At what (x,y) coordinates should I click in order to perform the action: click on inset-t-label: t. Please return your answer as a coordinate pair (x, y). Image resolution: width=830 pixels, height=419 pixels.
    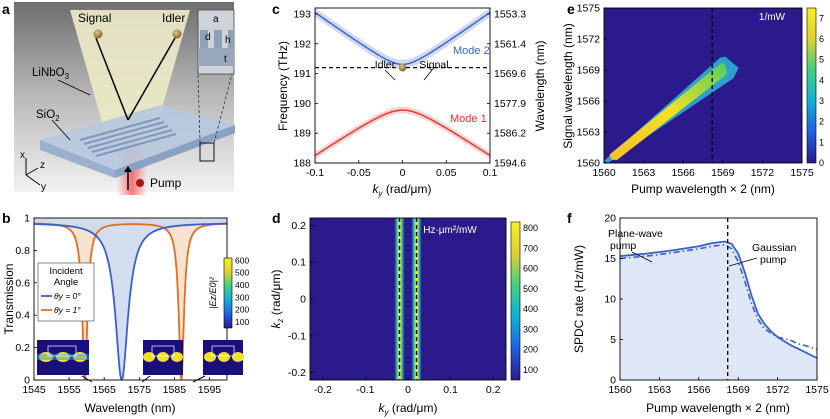
    Looking at the image, I should click on (225, 59).